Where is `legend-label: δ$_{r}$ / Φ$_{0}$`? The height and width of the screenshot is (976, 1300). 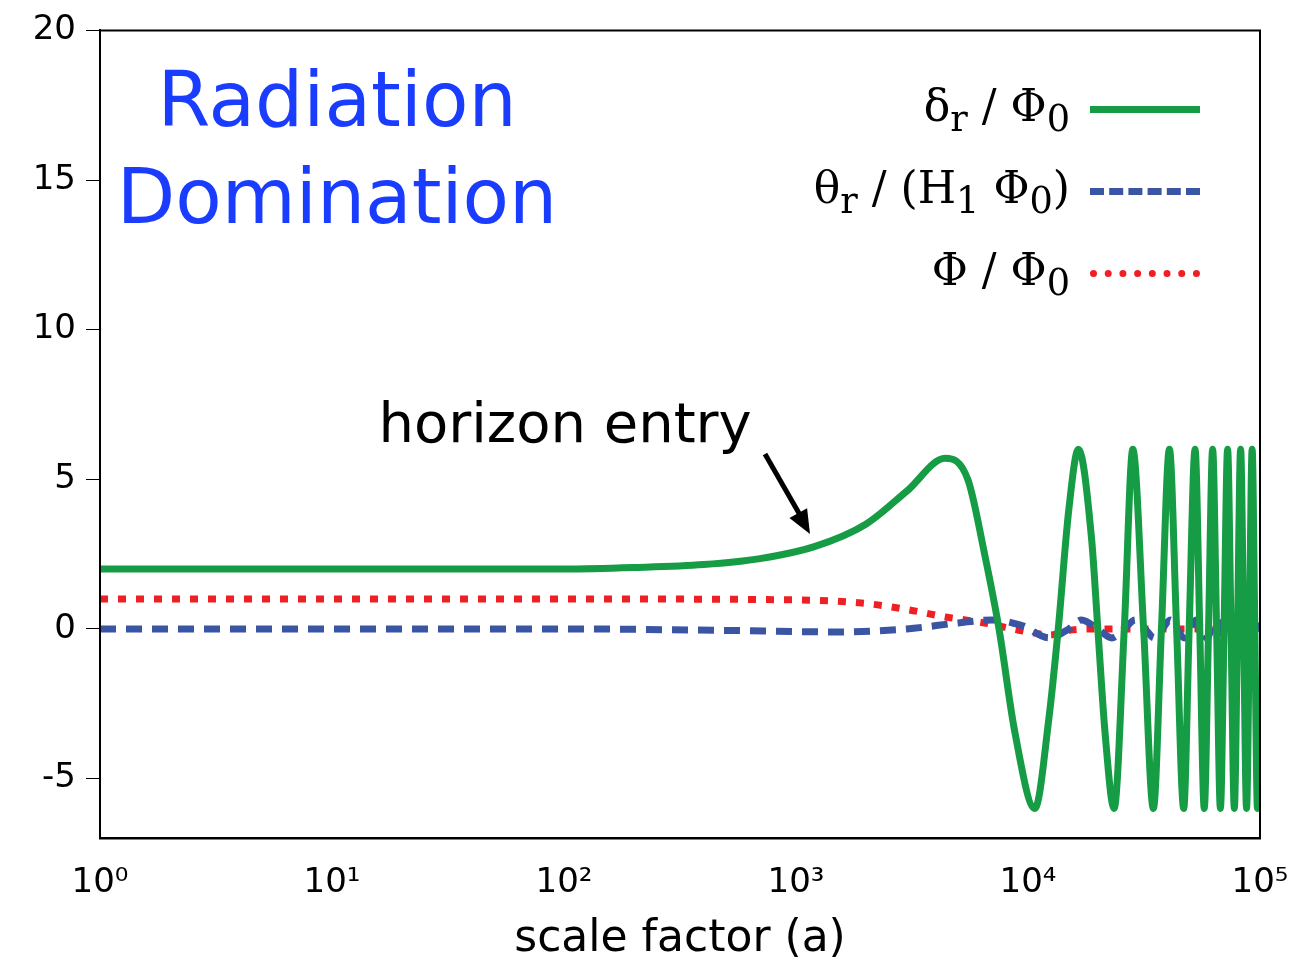 legend-label: δ$_{r}$ / Φ$_{0}$ is located at coordinates (996, 110).